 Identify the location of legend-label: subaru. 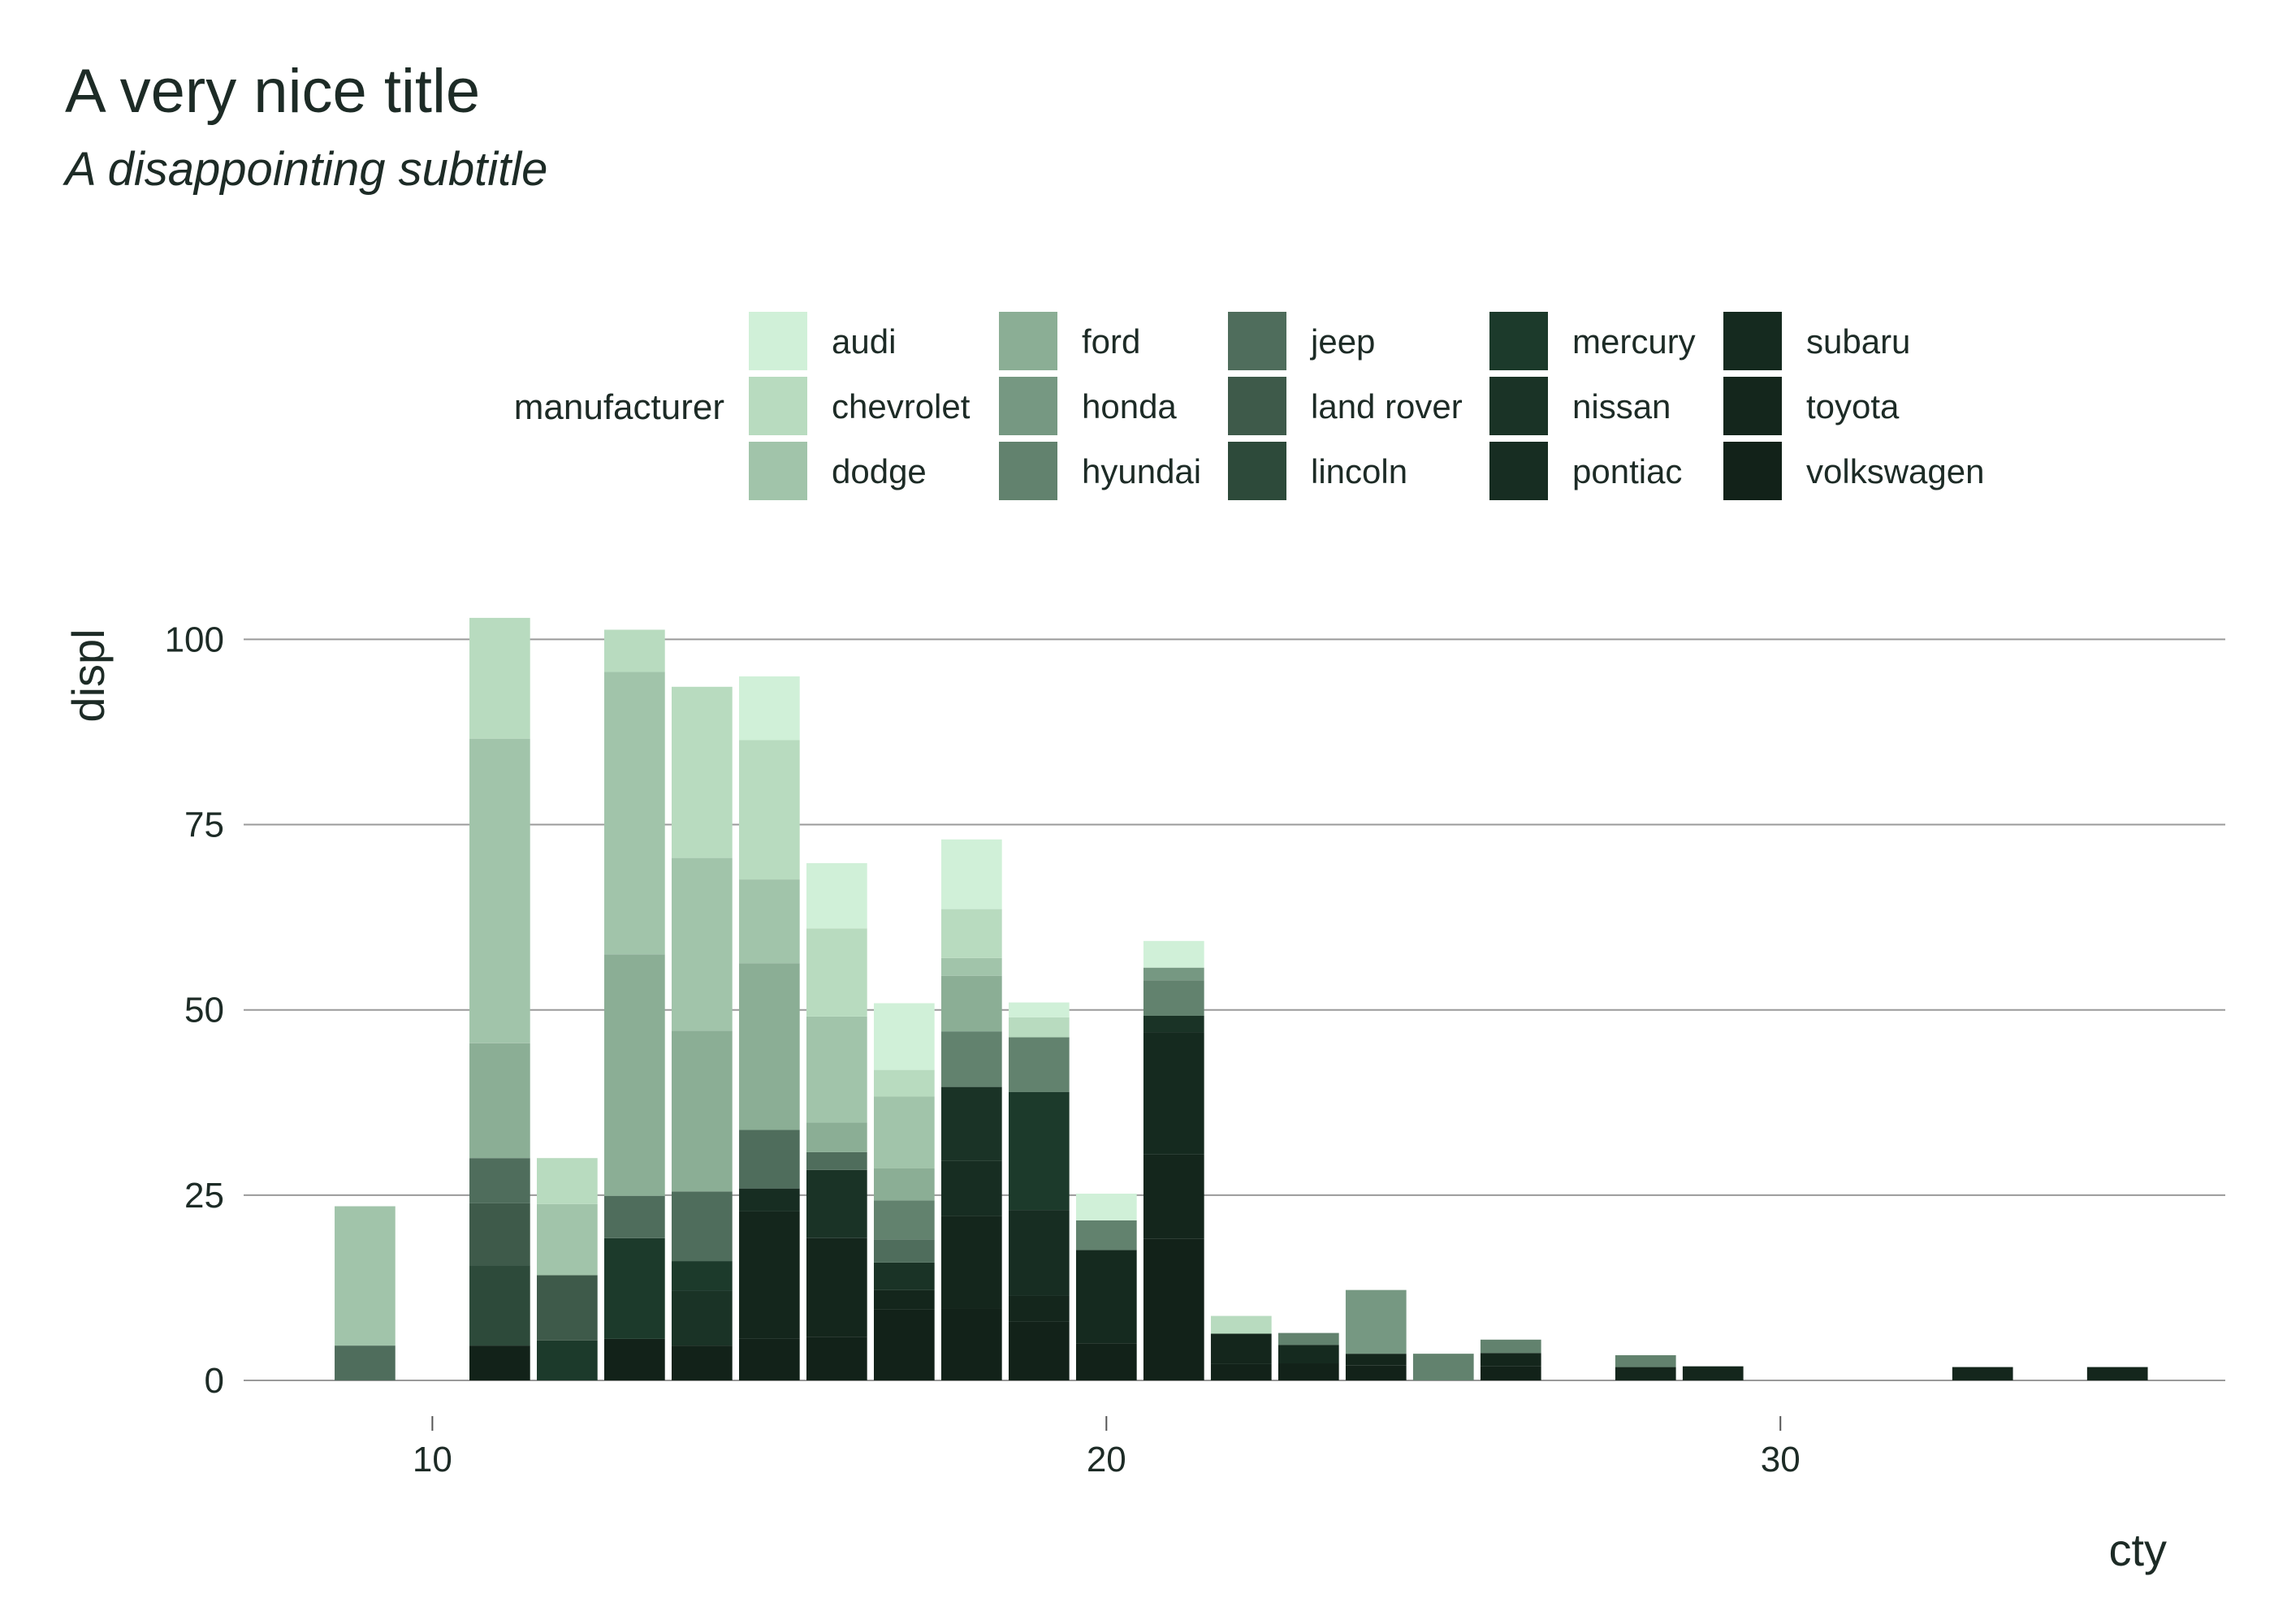
(1858, 341).